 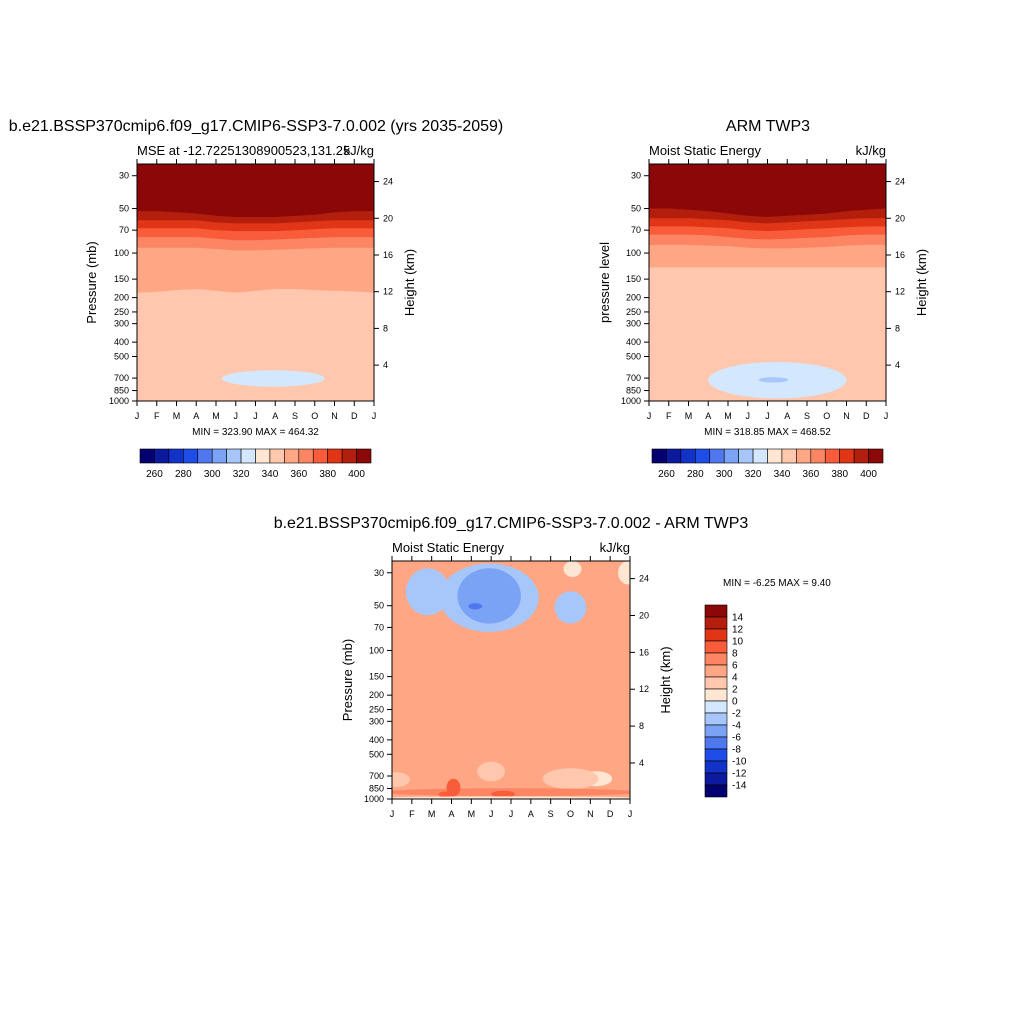 What do you see at coordinates (767, 432) in the screenshot?
I see `min-max-text: MIN = 318.85 MAX = 468.52` at bounding box center [767, 432].